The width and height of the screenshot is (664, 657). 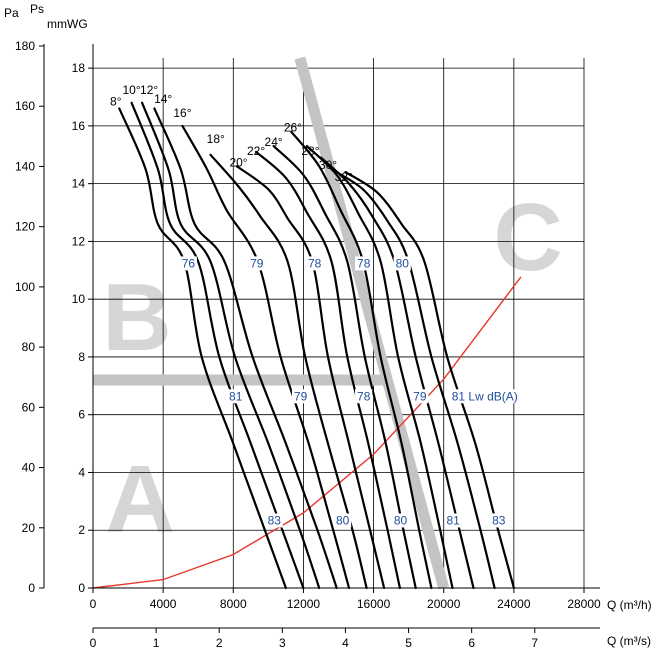 What do you see at coordinates (374, 604) in the screenshot?
I see `x-tick-label-m3h: 16000` at bounding box center [374, 604].